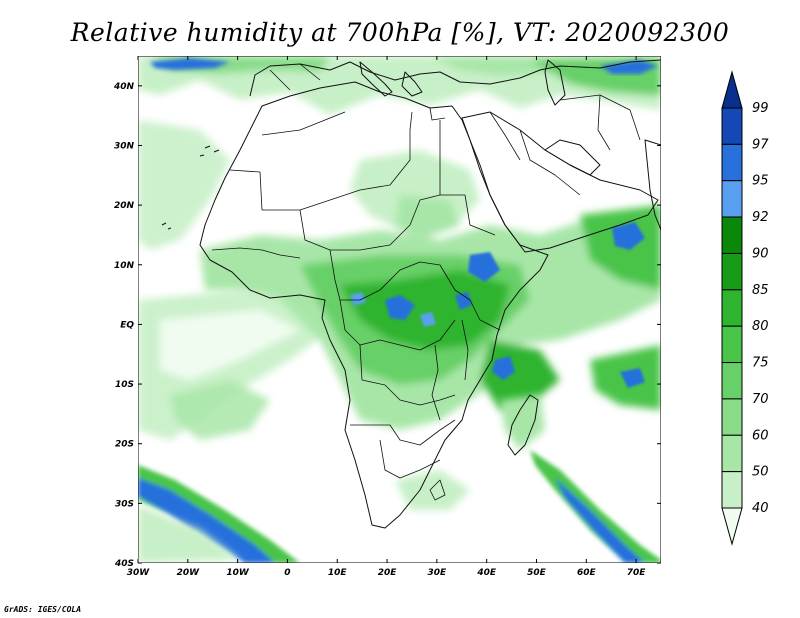 Image resolution: width=800 pixels, height=618 pixels. I want to click on colorbar-label: 60, so click(760, 435).